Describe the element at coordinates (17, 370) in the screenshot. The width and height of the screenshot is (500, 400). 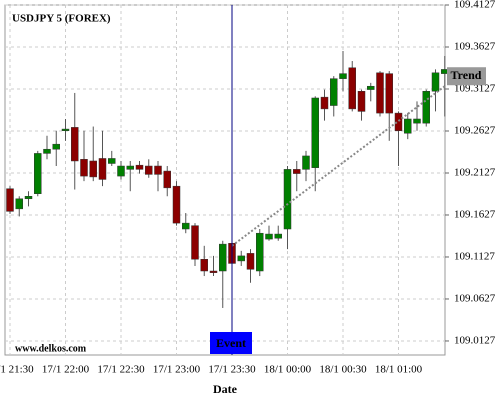
I see `x-tick-label: 17/1 21:30` at that location.